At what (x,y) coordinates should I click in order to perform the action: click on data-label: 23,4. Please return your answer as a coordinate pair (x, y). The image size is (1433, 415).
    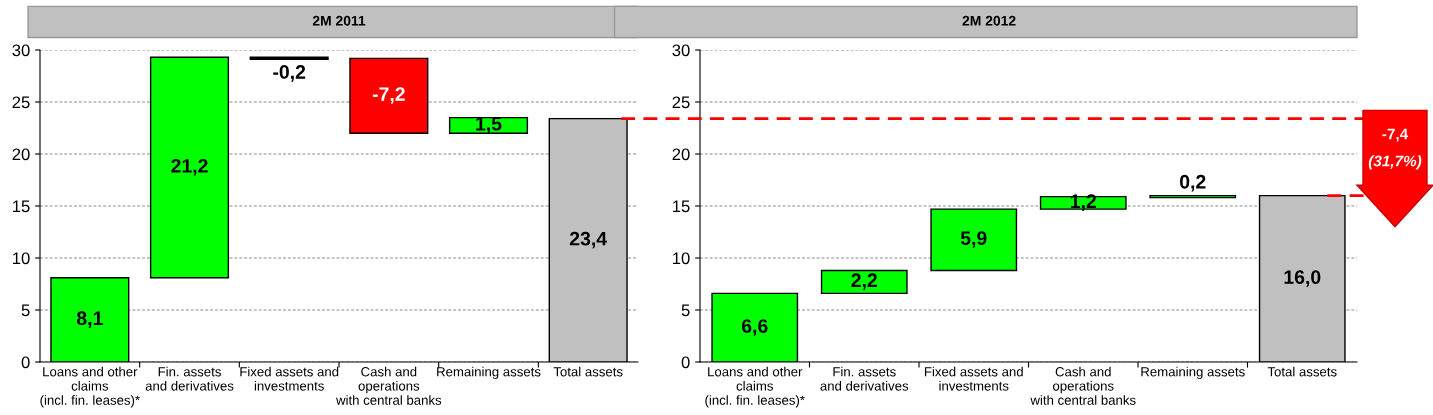
    Looking at the image, I should click on (588, 240).